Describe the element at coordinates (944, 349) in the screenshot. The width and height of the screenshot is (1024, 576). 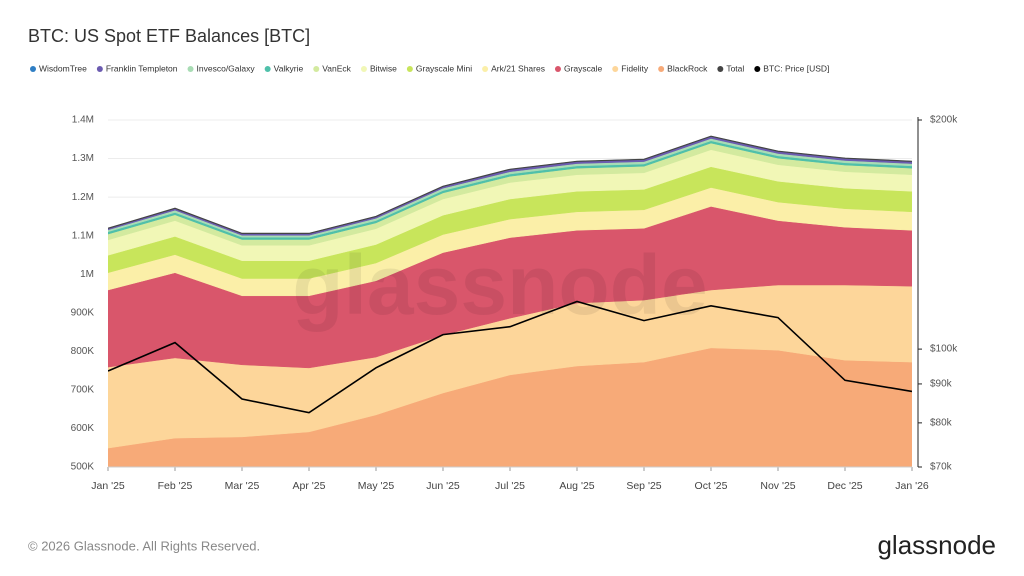
I see `y2-tick-label: $100k` at that location.